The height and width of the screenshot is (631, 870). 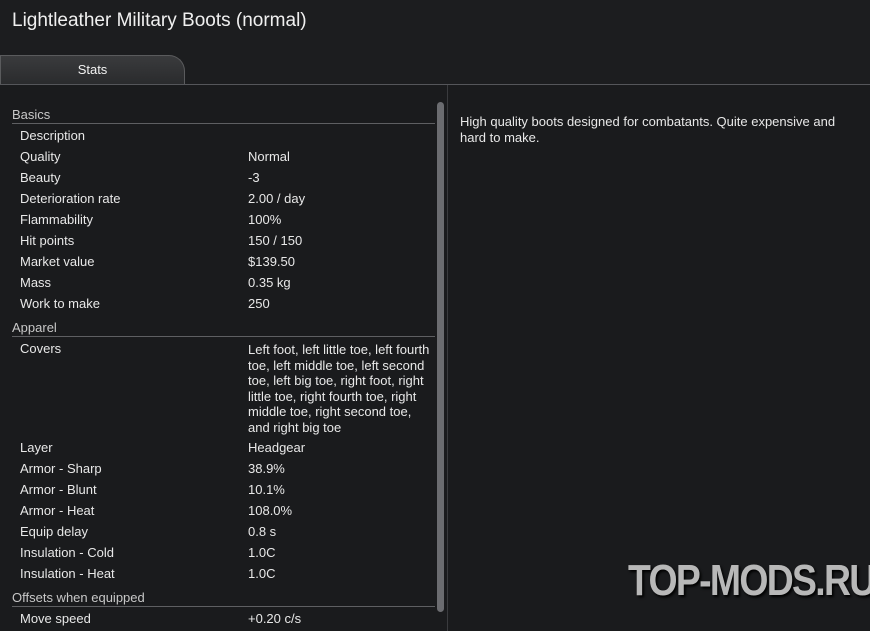 What do you see at coordinates (159, 20) in the screenshot?
I see `window-title: Lightleather Military Boots (normal)` at bounding box center [159, 20].